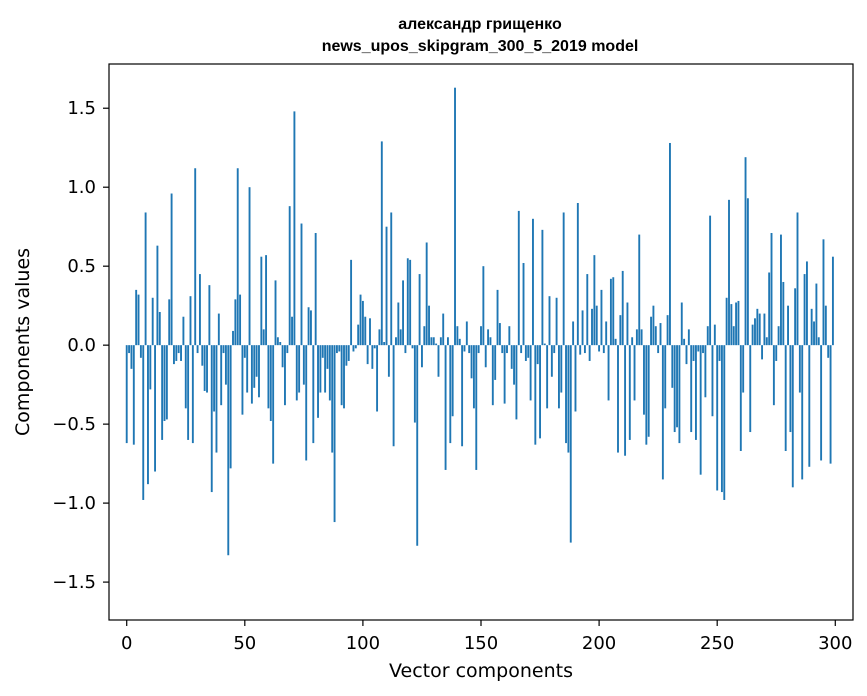 Image resolution: width=867 pixels, height=696 pixels. What do you see at coordinates (80, 345) in the screenshot?
I see `y-axis-ticks: −1.5 −1.0 −0.5 0.0 0.5 1.0 1.5` at bounding box center [80, 345].